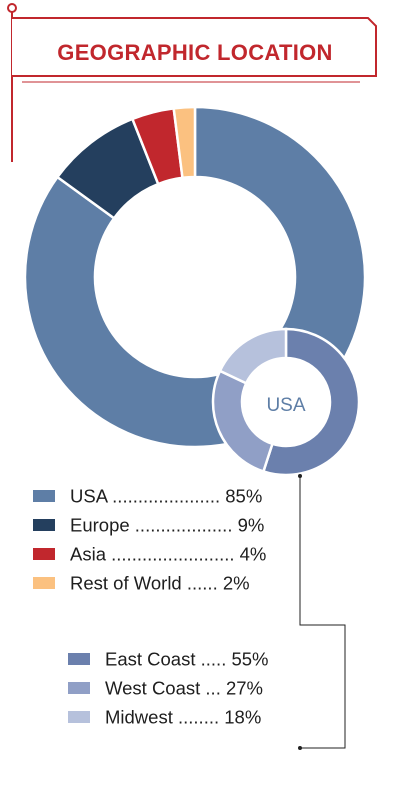  Describe the element at coordinates (300, 476) in the screenshot. I see `connector-dot-top` at that location.